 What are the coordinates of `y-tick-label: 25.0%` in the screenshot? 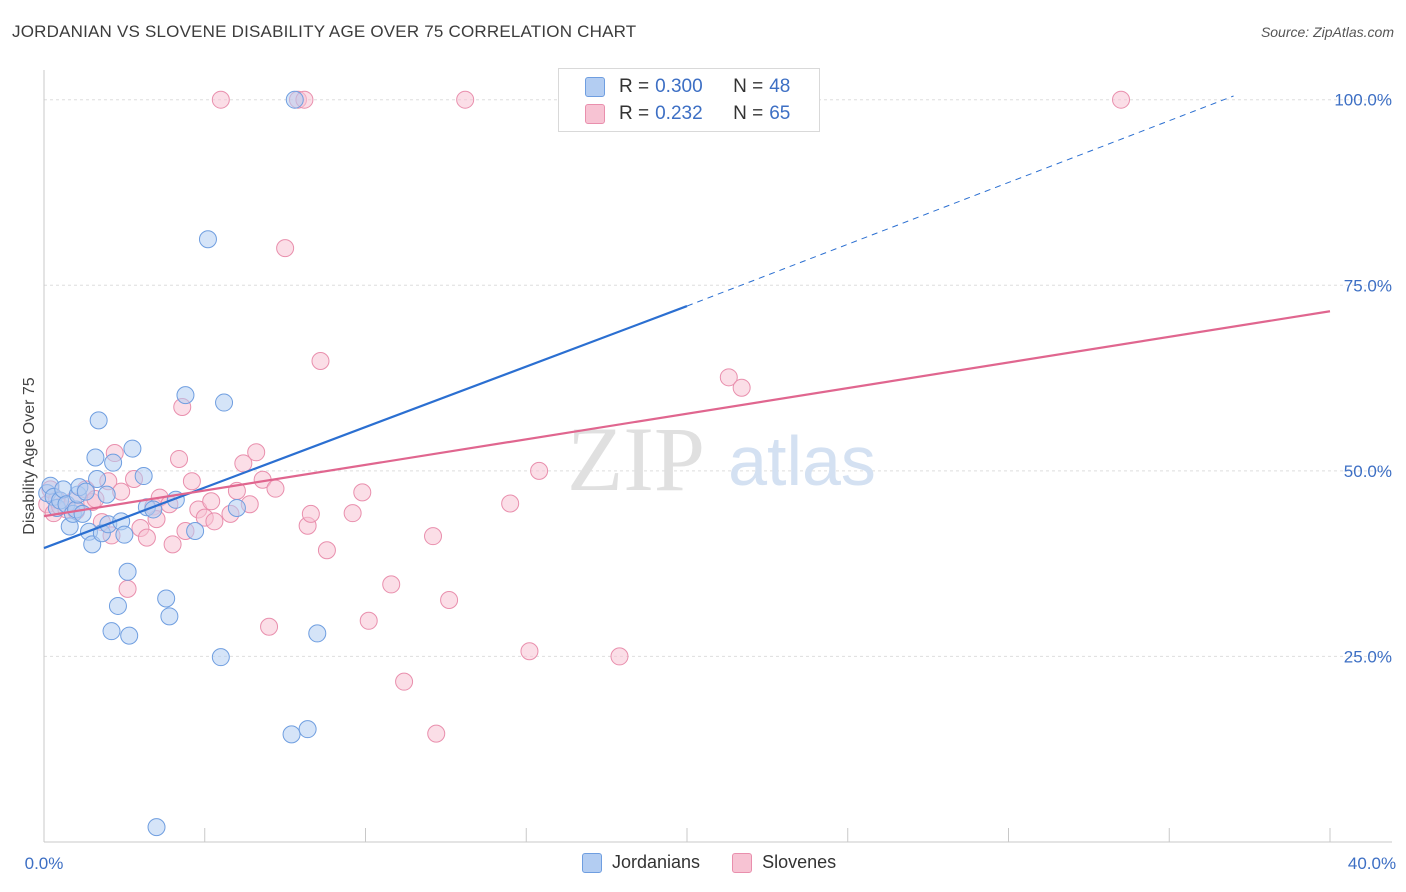 It's located at (1368, 656).